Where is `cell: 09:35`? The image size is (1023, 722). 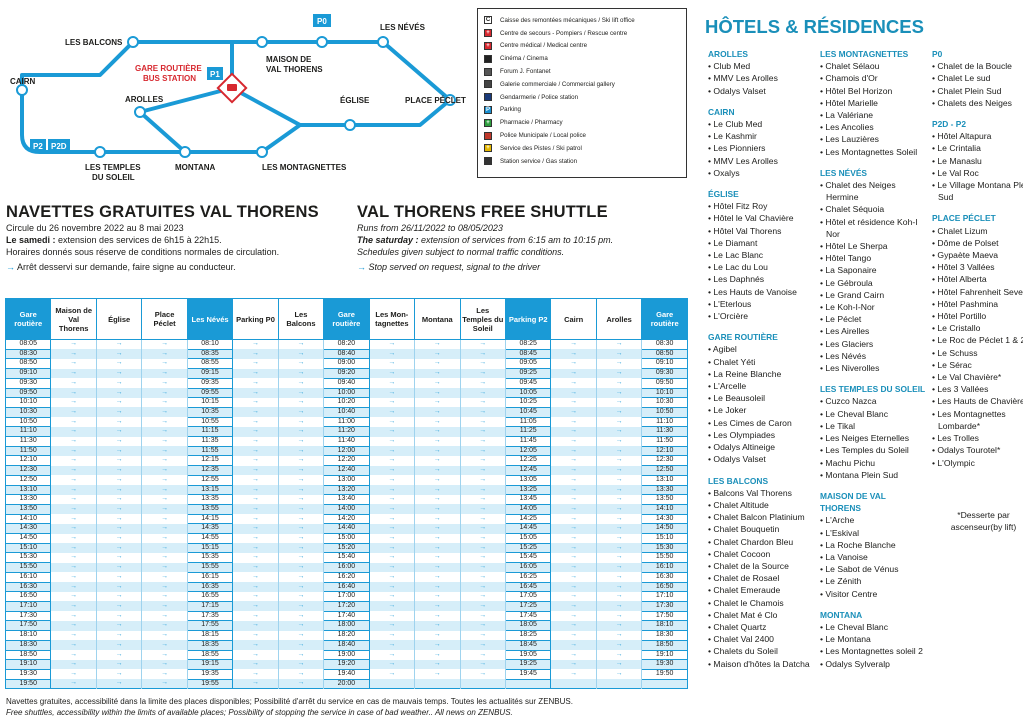 cell: 09:35 is located at coordinates (210, 383).